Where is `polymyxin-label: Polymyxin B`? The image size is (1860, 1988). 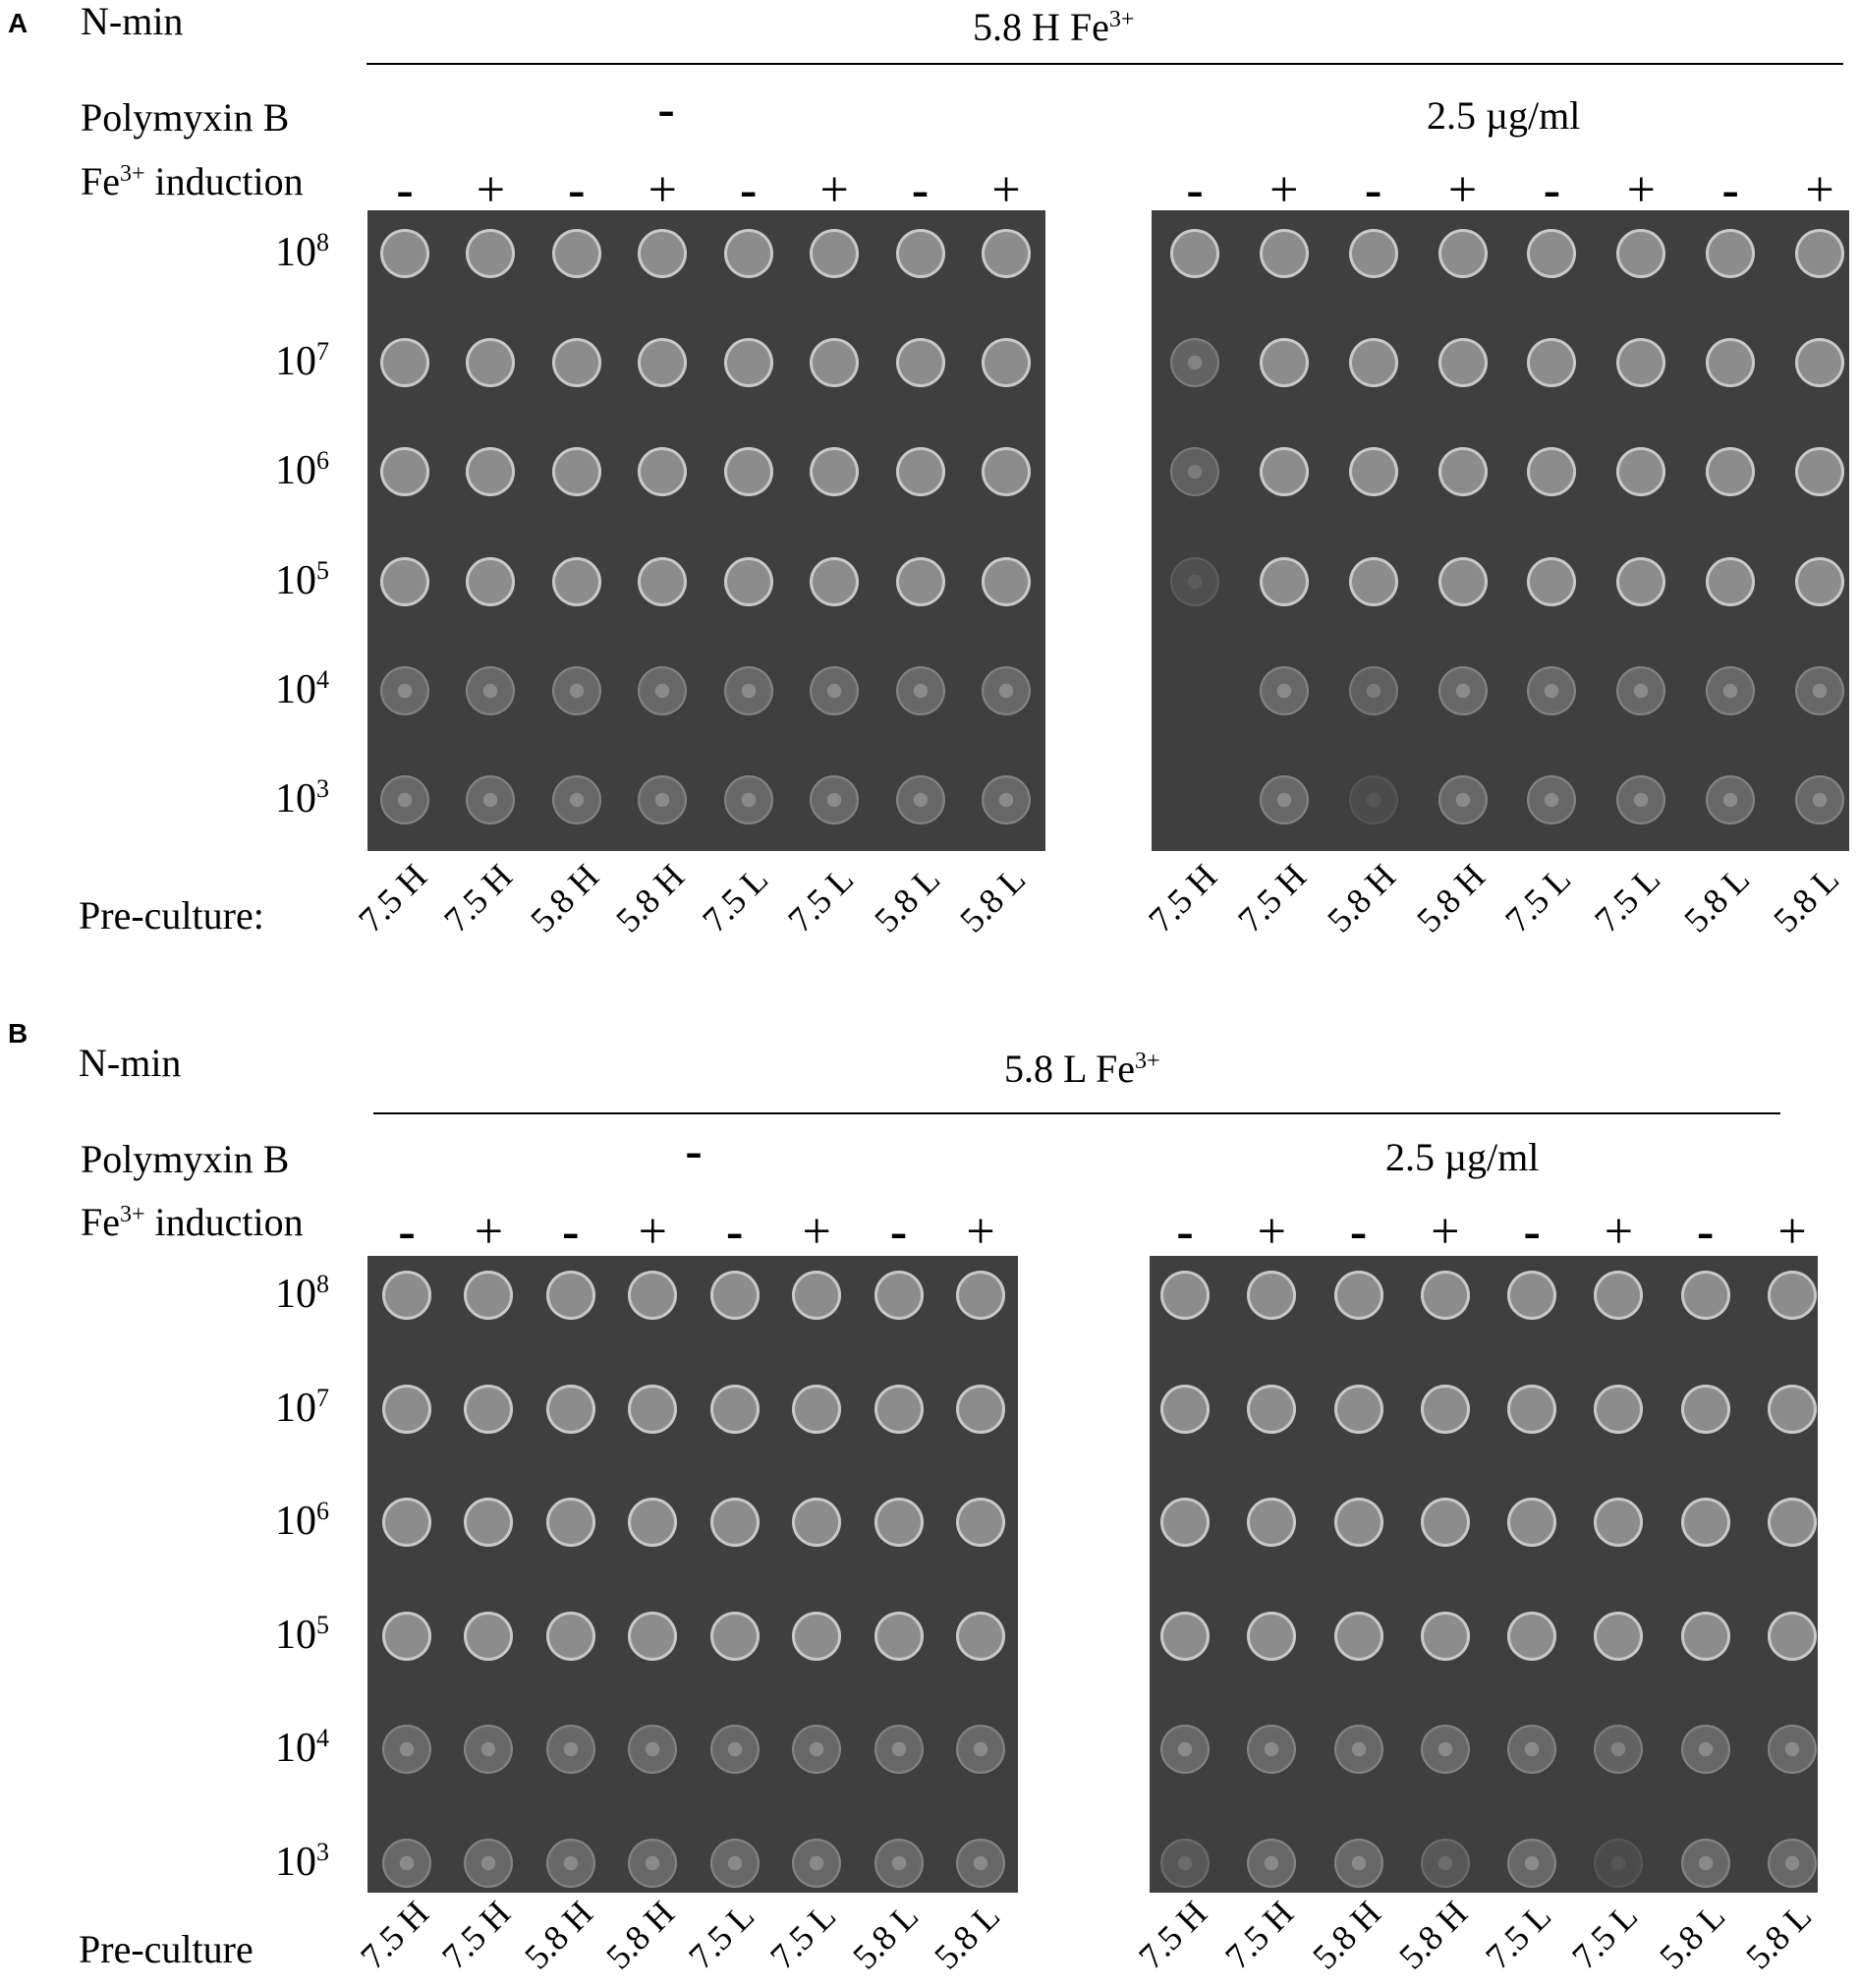
polymyxin-label: Polymyxin B is located at coordinates (186, 117).